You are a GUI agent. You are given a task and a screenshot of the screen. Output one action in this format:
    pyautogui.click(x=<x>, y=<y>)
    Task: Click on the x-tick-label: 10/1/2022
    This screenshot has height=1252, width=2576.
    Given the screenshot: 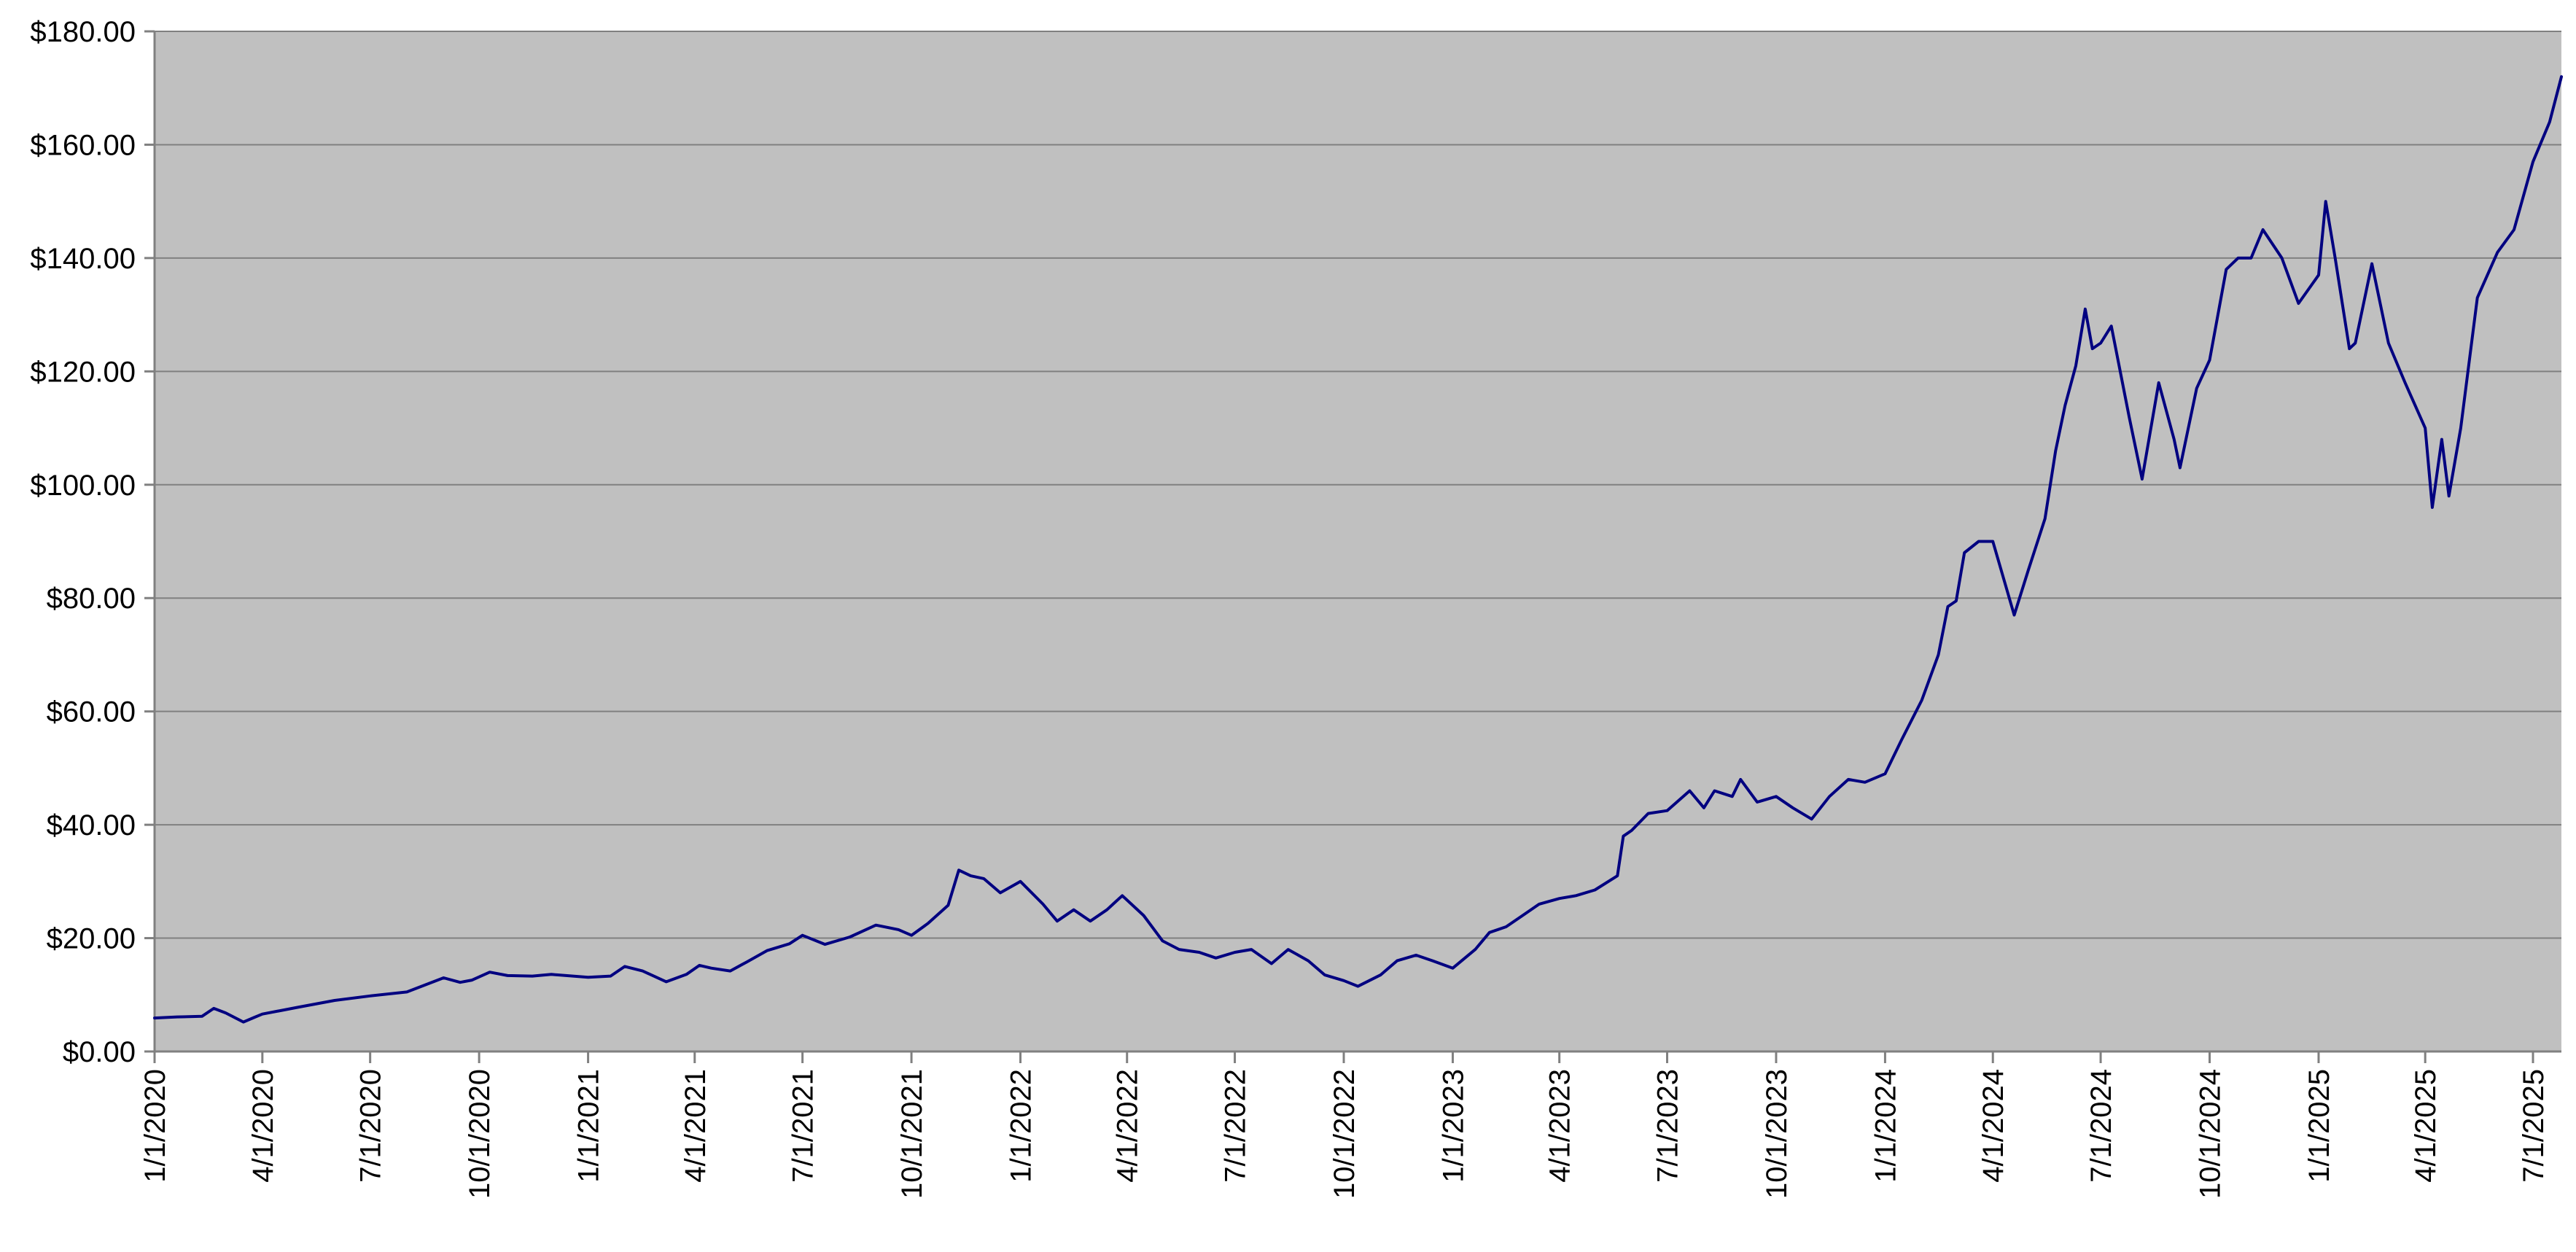 What is the action you would take?
    pyautogui.click(x=1344, y=1134)
    